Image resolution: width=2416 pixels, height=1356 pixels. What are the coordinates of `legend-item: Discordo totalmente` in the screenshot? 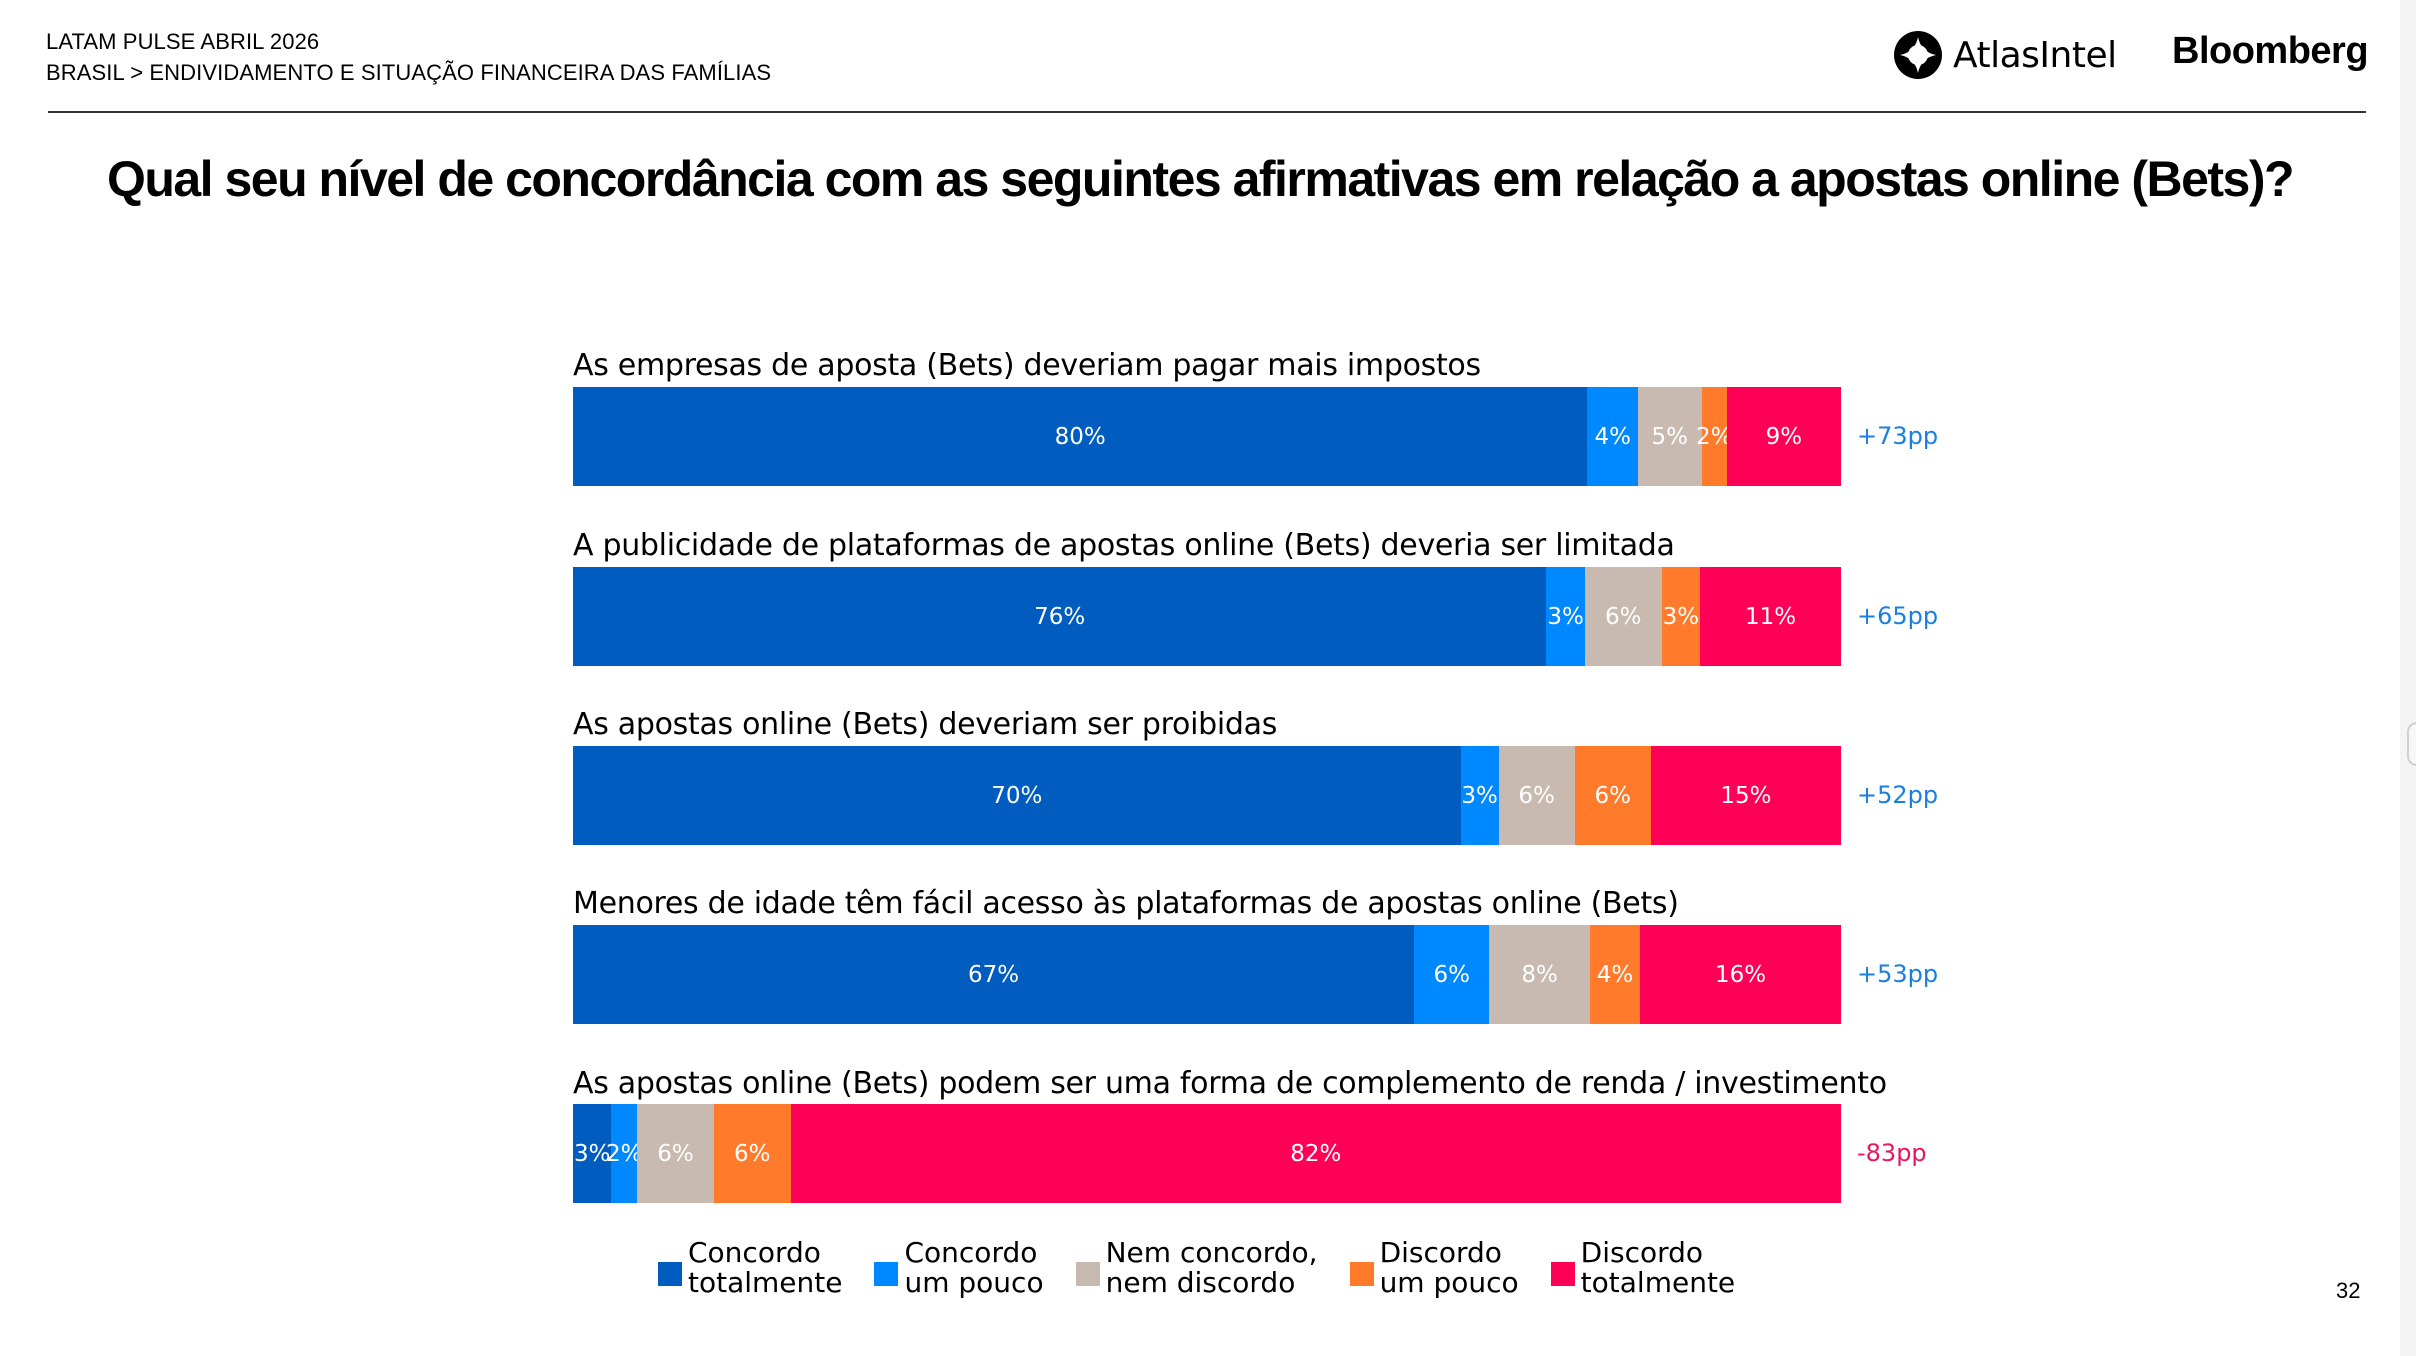 It's located at (1643, 1267).